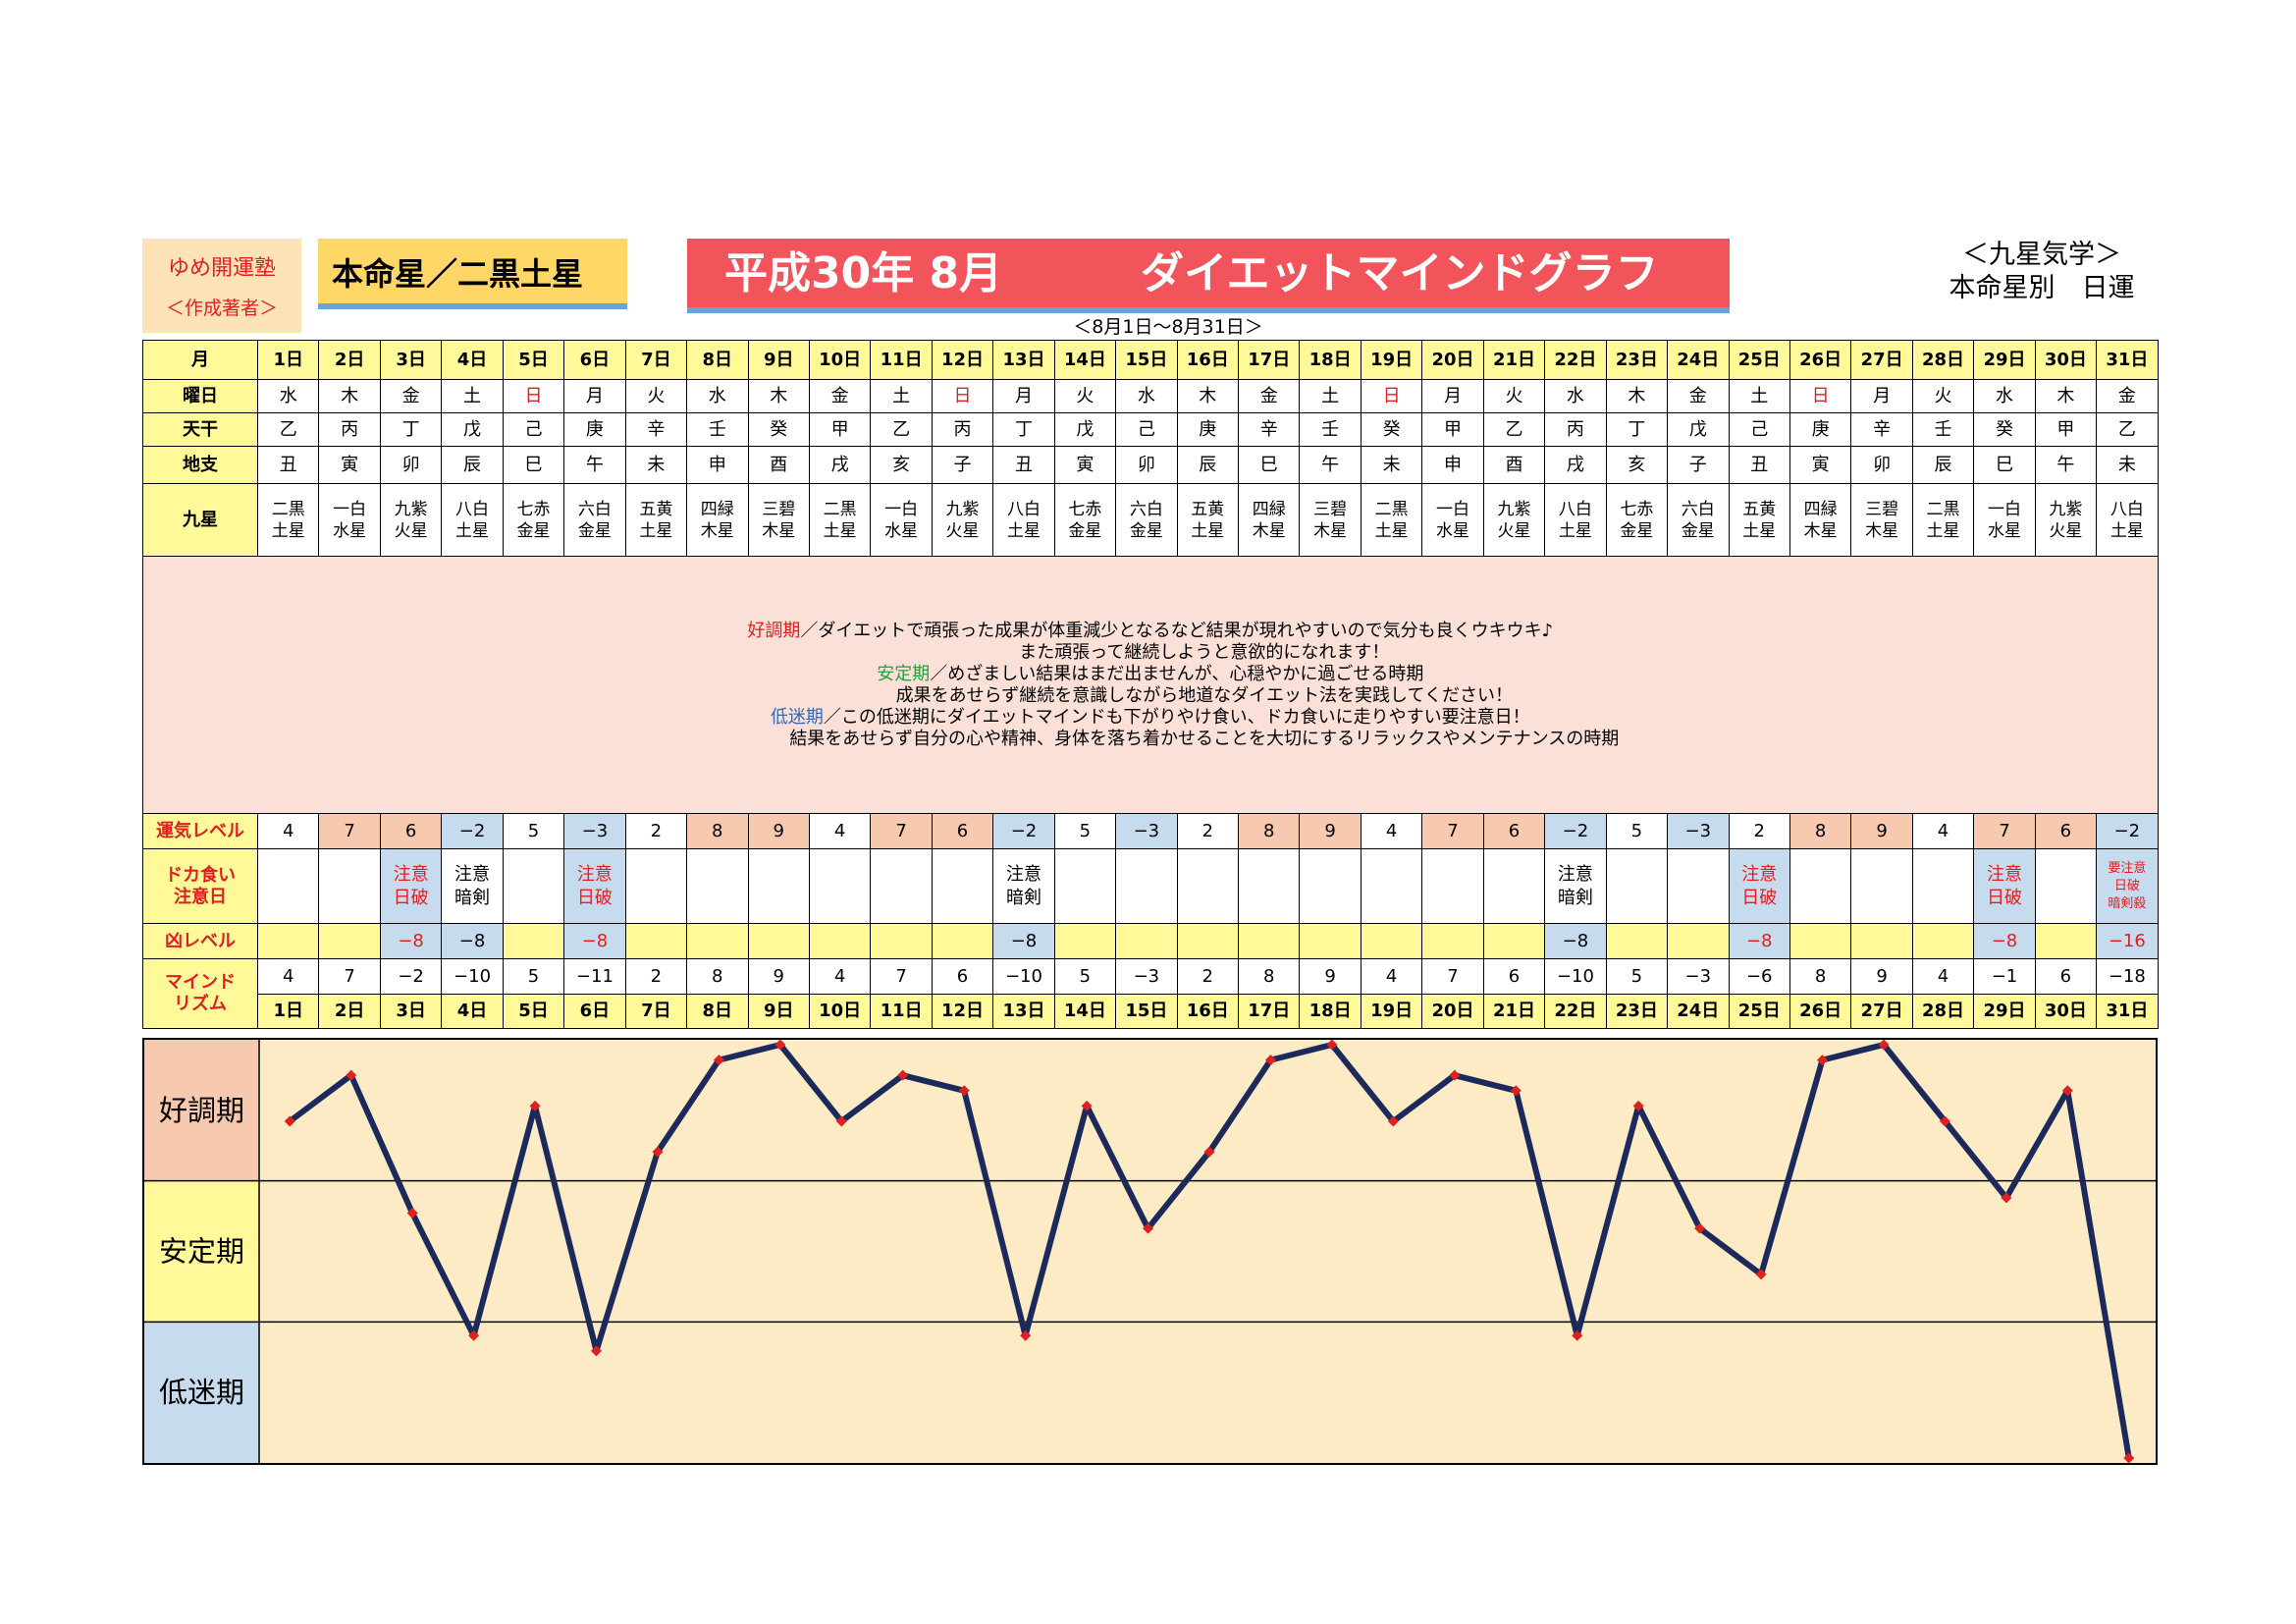  Describe the element at coordinates (288, 509) in the screenshot. I see `kyusei-text: 二黒` at that location.